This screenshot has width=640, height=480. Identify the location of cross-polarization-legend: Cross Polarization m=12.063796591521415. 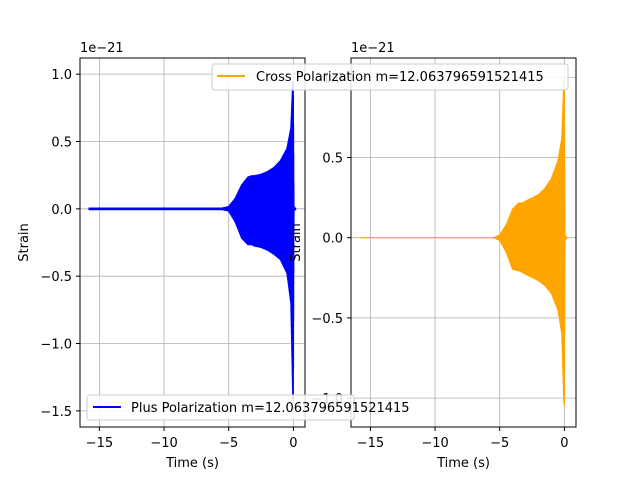
(390, 77).